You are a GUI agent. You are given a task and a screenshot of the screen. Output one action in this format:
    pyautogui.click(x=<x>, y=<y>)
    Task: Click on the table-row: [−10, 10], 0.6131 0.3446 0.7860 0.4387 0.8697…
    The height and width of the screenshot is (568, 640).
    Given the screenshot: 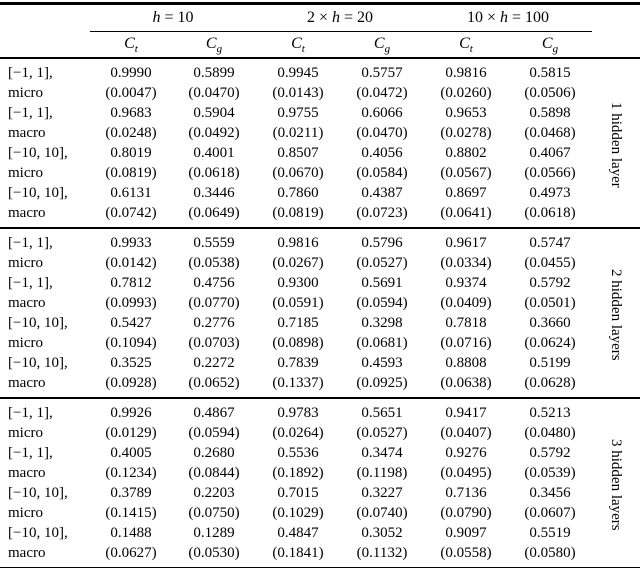 What is the action you would take?
    pyautogui.click(x=320, y=193)
    